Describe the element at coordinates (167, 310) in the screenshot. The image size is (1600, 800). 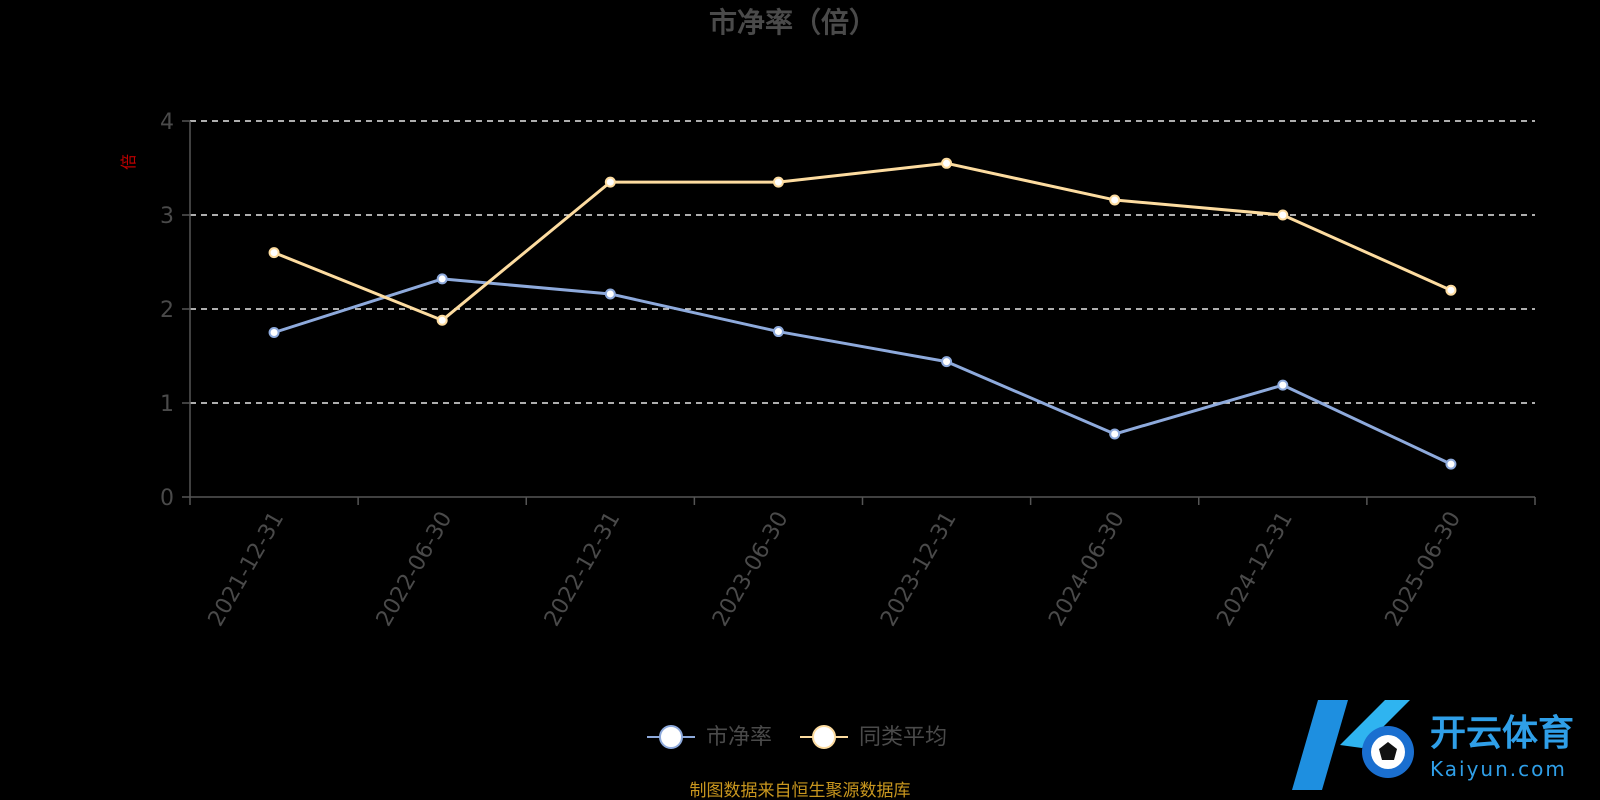
I see `y-tick-label: 2` at that location.